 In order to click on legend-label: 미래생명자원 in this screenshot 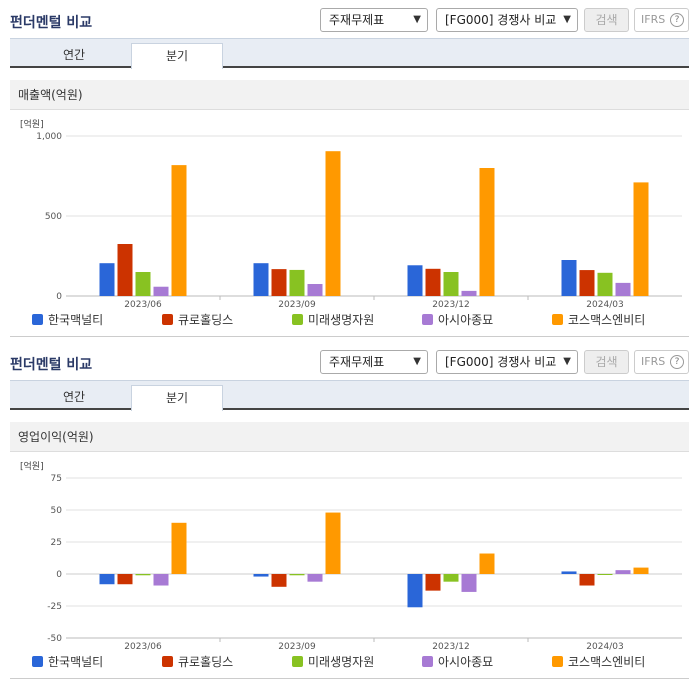, I will do `click(341, 662)`.